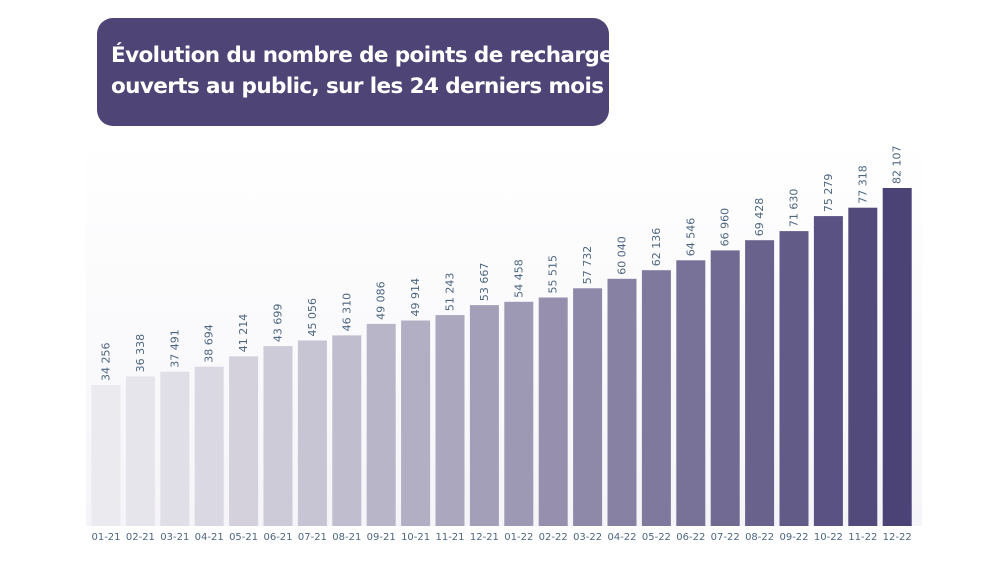 The width and height of the screenshot is (1000, 562). Describe the element at coordinates (346, 537) in the screenshot. I see `x-tick-label-08-21: 08-21` at that location.